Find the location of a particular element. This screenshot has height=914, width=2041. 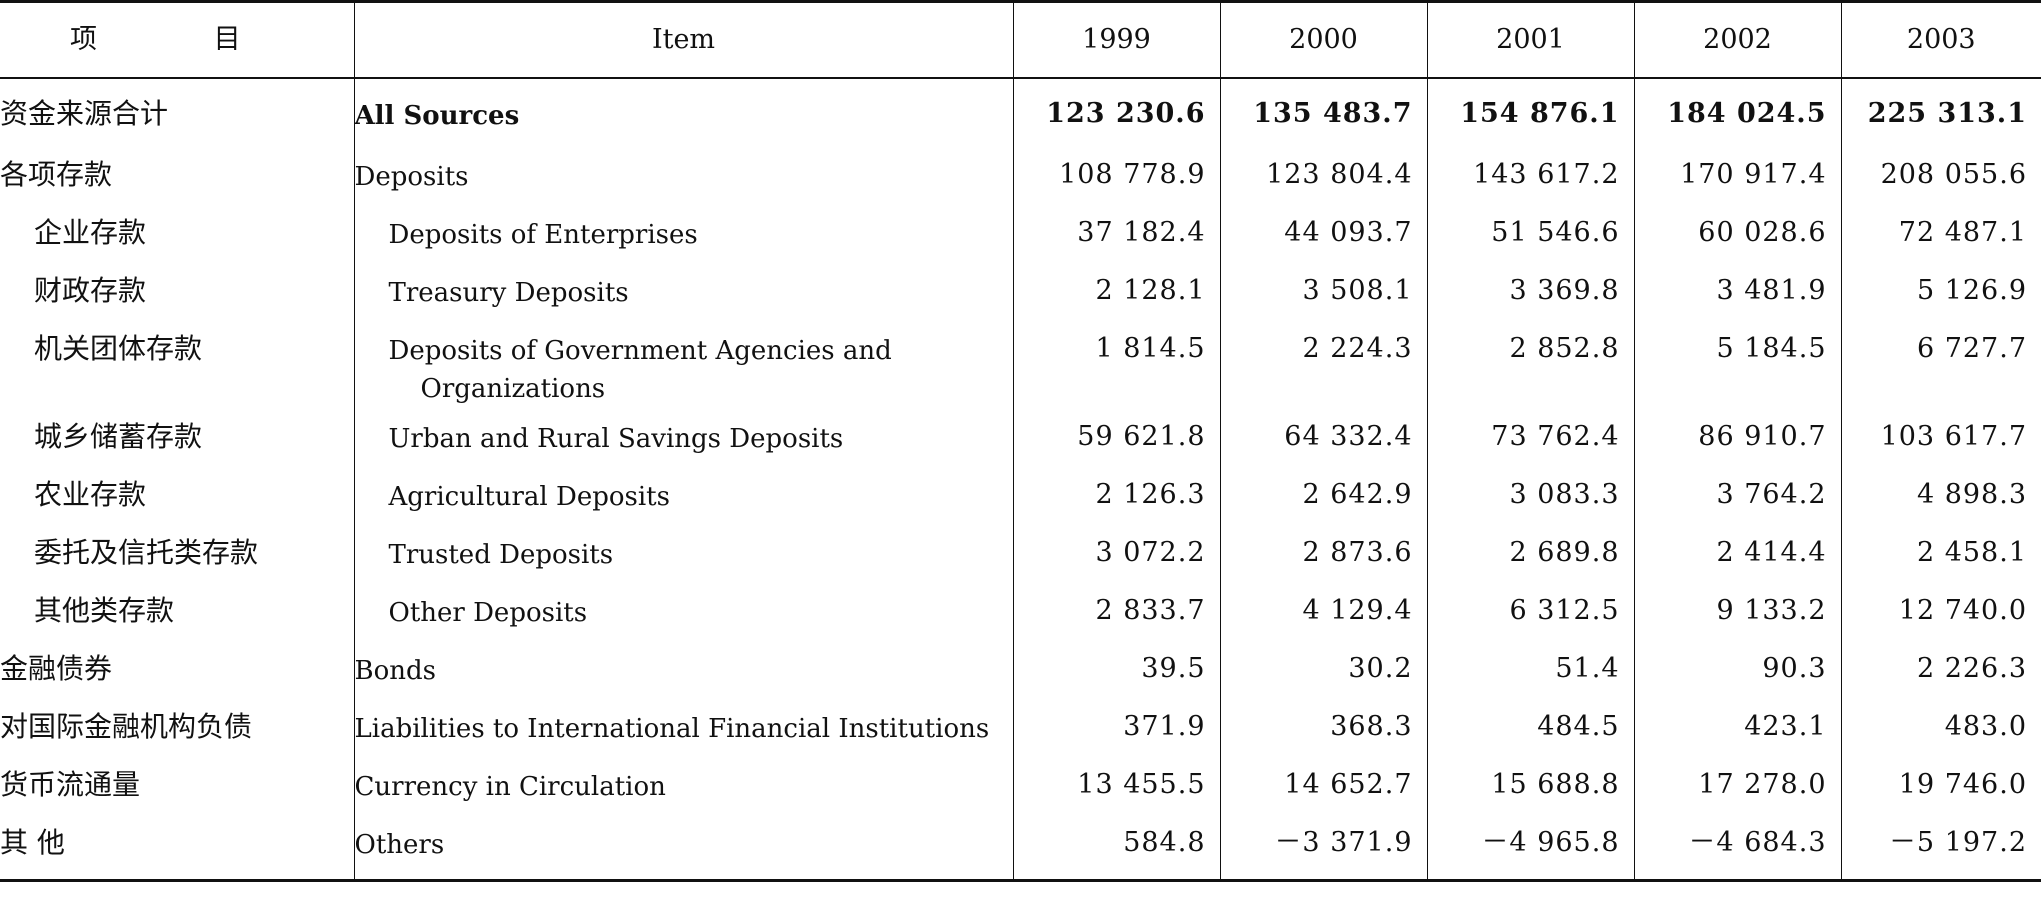

value-cell: 2 414.4 is located at coordinates (1737, 553).